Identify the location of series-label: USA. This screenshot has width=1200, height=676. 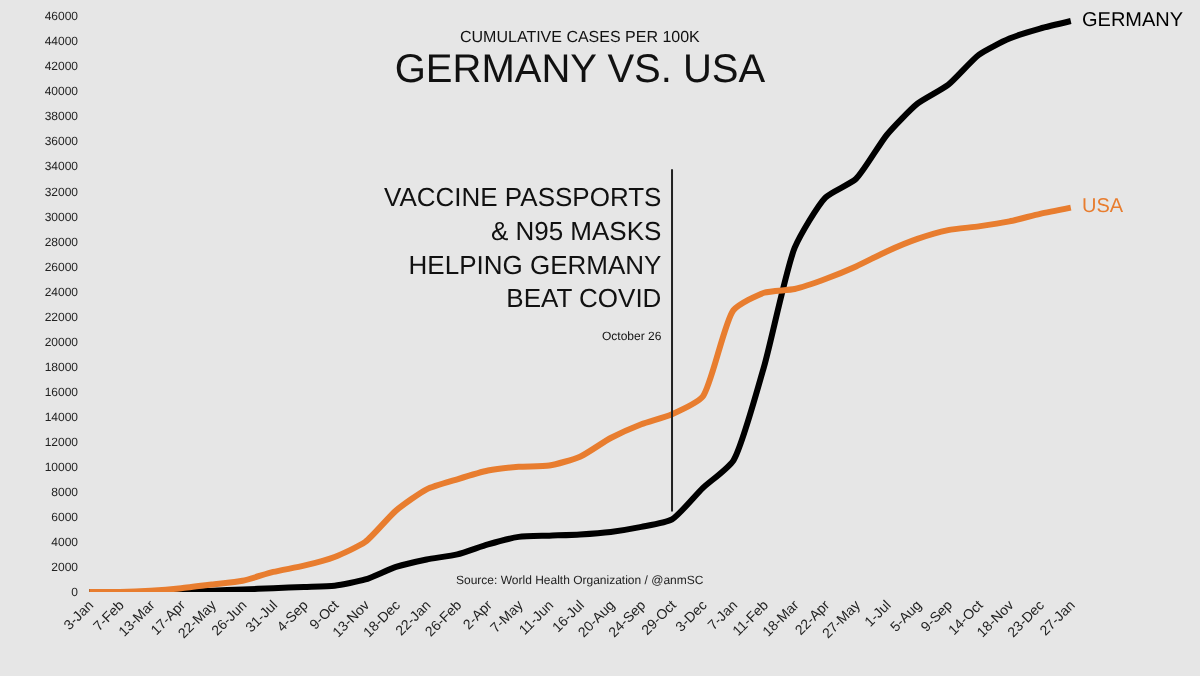
(1103, 207).